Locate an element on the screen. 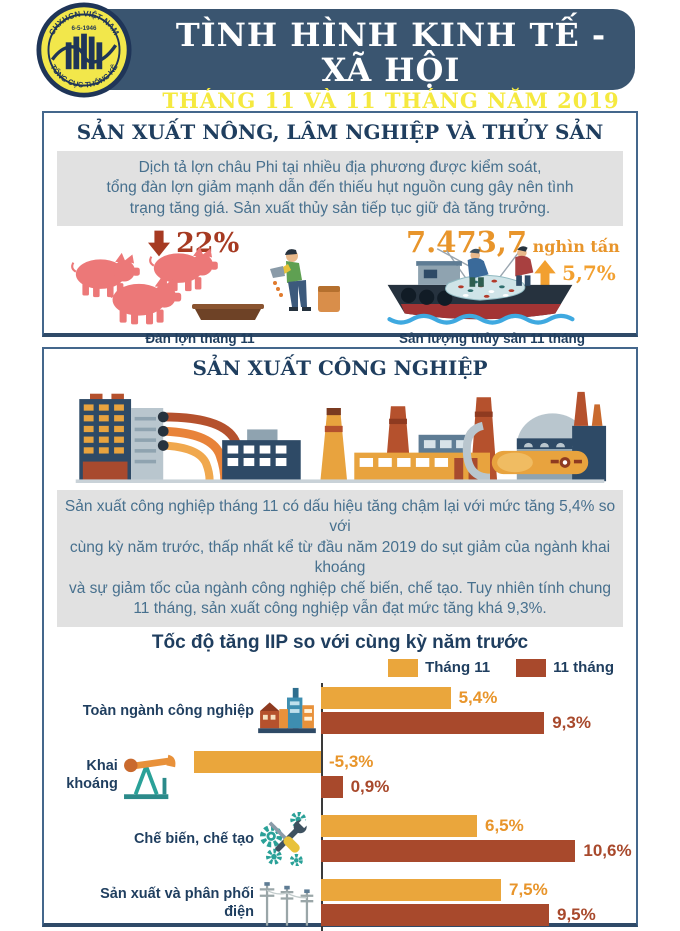 Image resolution: width=680 pixels, height=931 pixels. pigs-farmer-illustration is located at coordinates (205, 286).